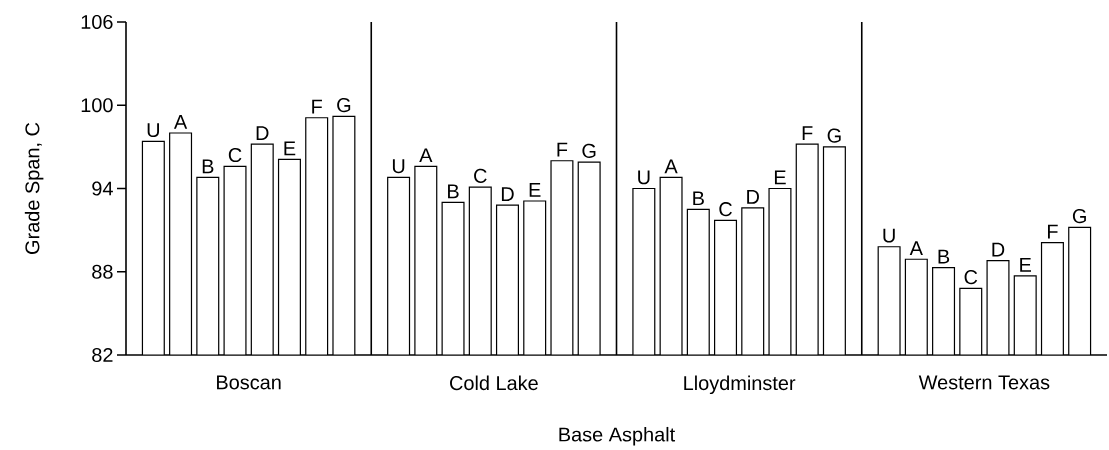 The width and height of the screenshot is (1109, 450). What do you see at coordinates (535, 190) in the screenshot?
I see `series-label: E` at bounding box center [535, 190].